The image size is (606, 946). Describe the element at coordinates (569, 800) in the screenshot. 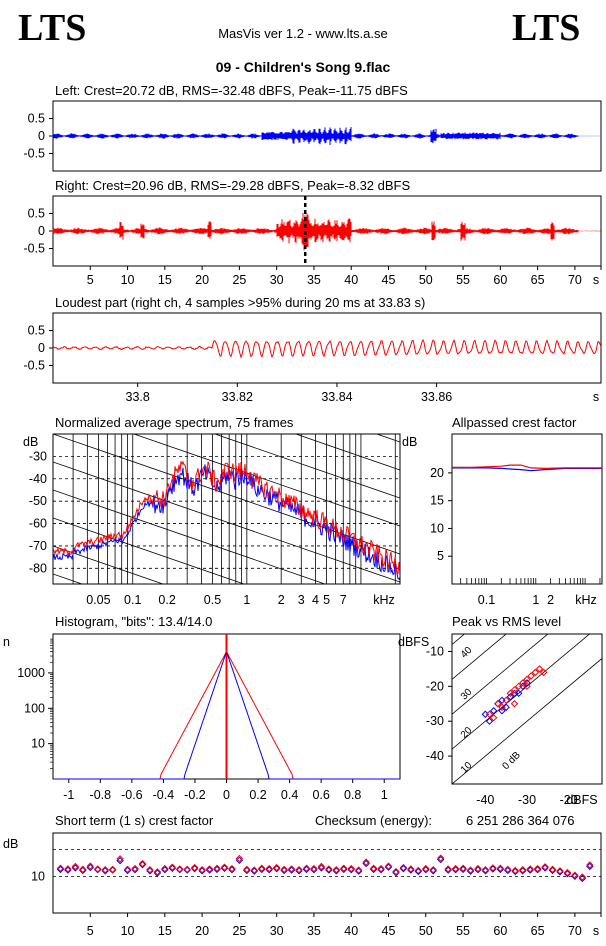

I see `peak-rms-xtick-label: -20` at that location.